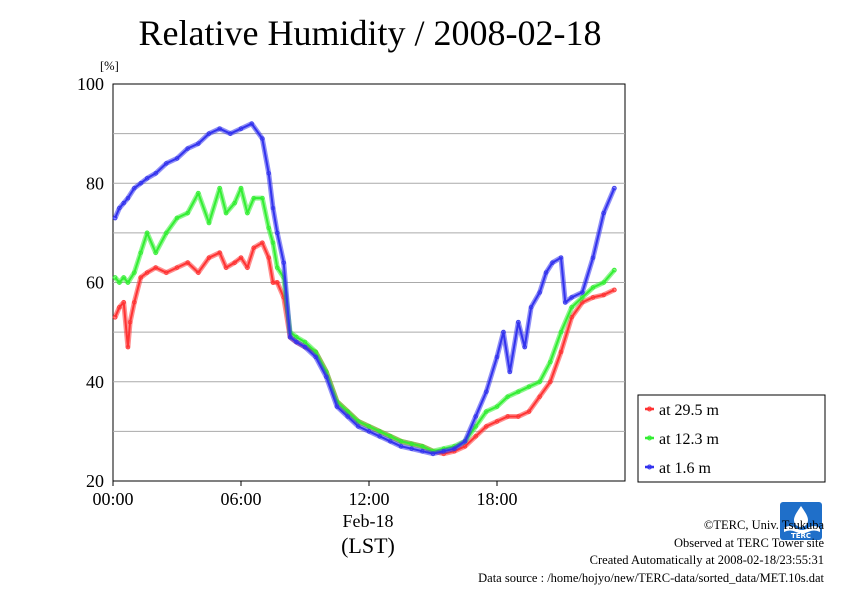  Describe the element at coordinates (368, 545) in the screenshot. I see `x-axis-timezone-label: (LST)` at that location.